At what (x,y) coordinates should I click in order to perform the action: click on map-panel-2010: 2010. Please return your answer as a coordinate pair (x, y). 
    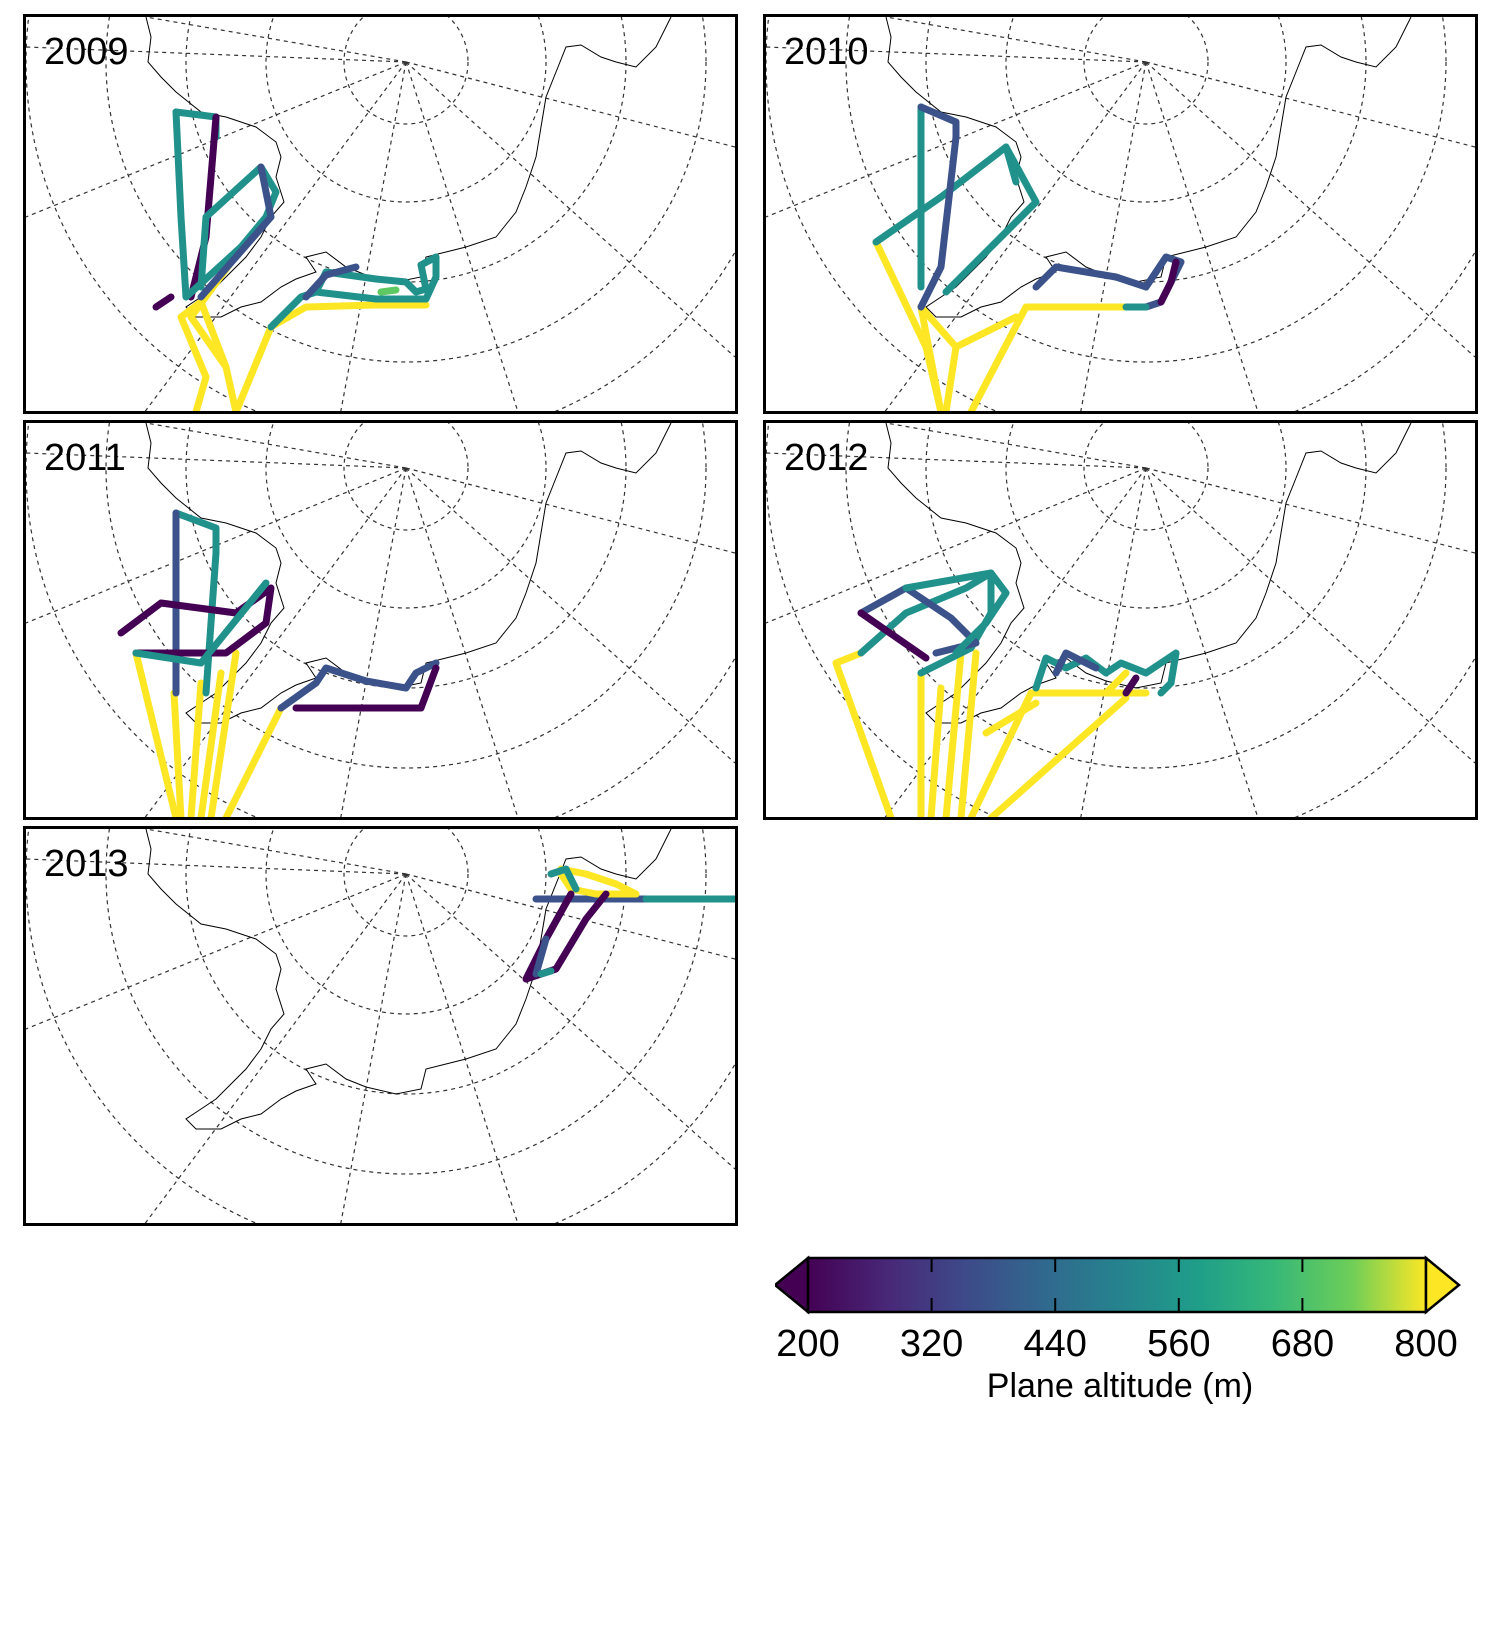
    Looking at the image, I should click on (1120, 214).